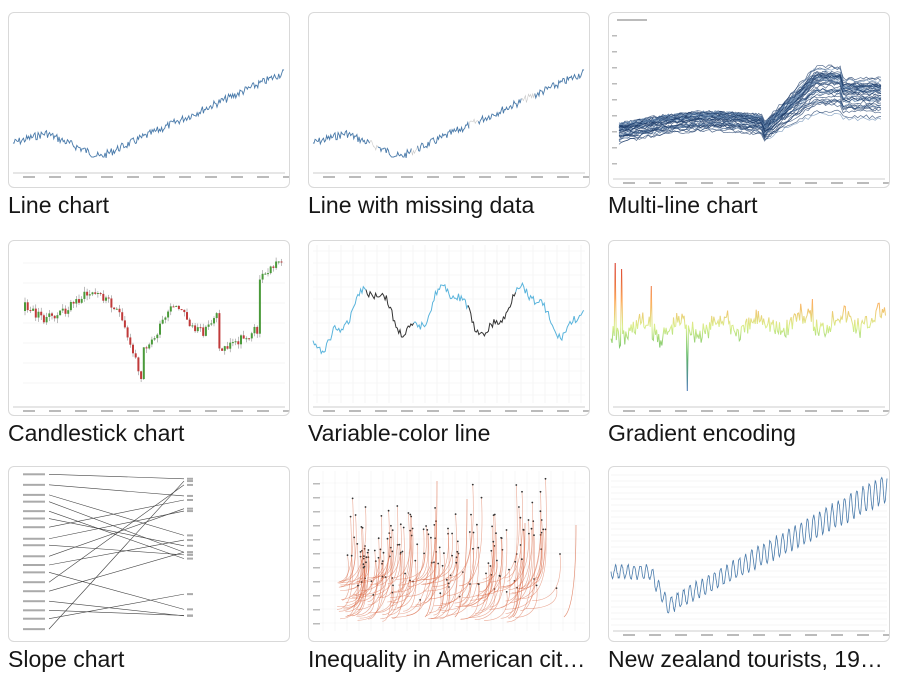 This screenshot has height=679, width=900. I want to click on variable-color-line-icon, so click(450, 328).